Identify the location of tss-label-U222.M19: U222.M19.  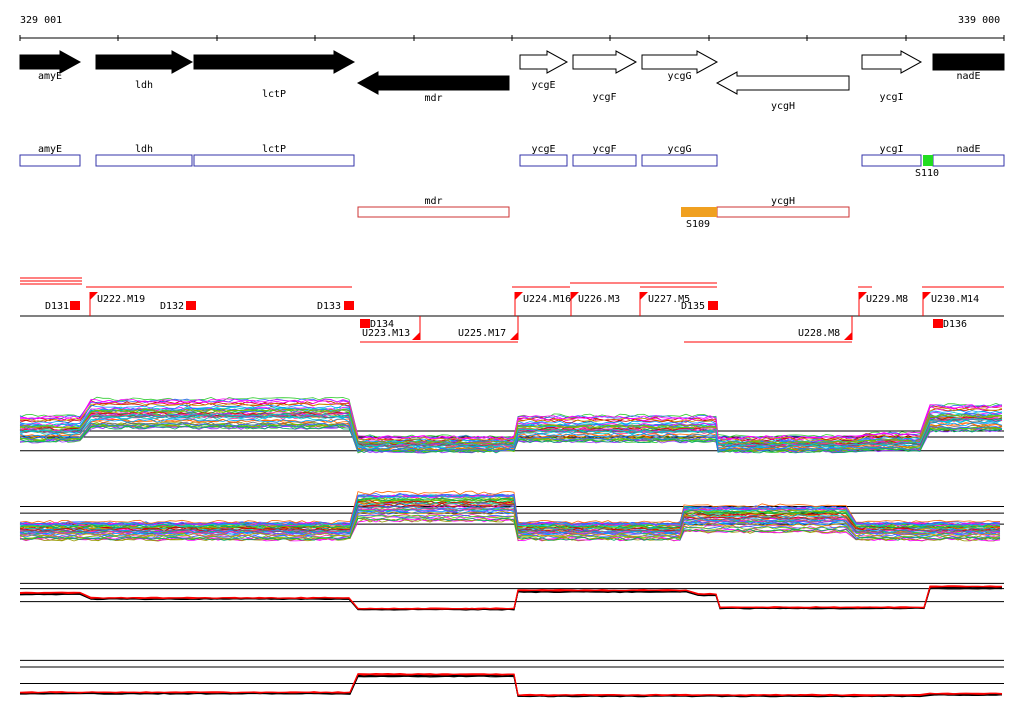
(121, 299).